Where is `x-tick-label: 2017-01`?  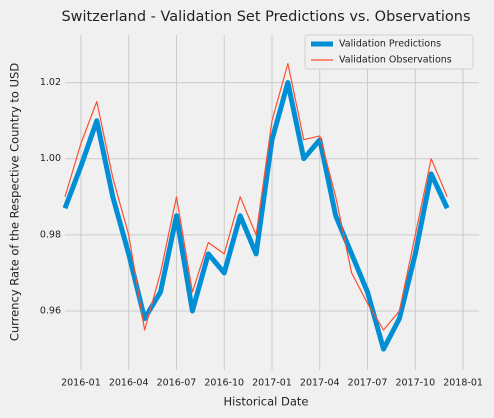
x-tick-label: 2017-01 is located at coordinates (272, 383).